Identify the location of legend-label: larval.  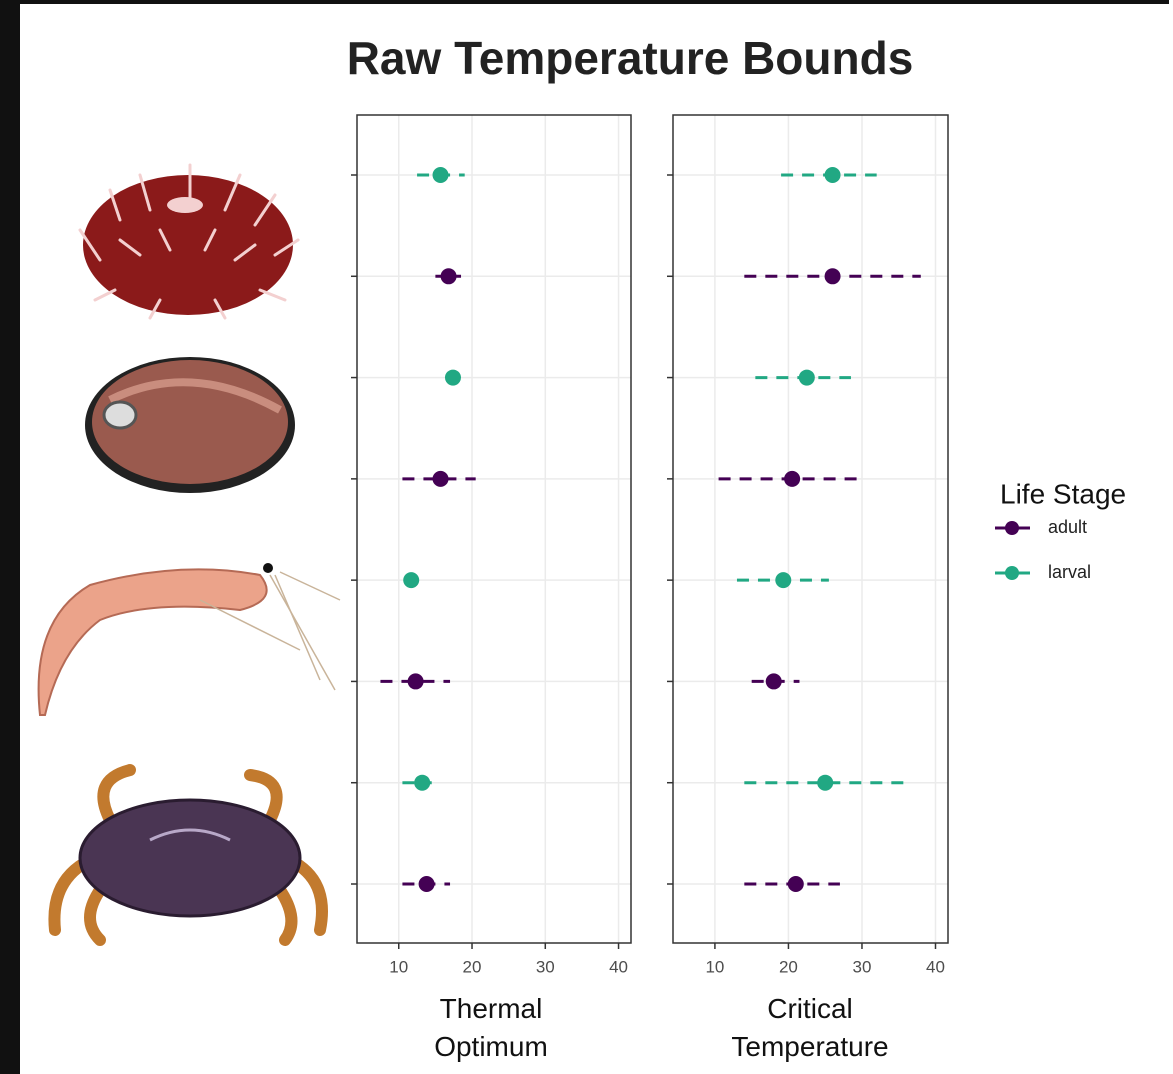
(1069, 572).